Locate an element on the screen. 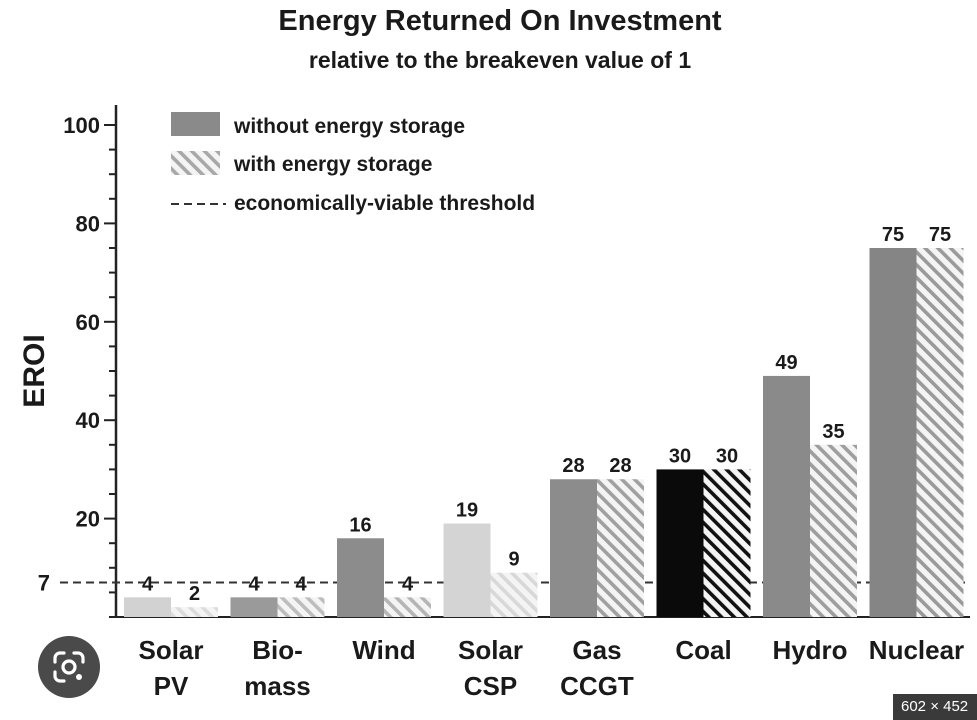  category-label: Coal is located at coordinates (703, 650).